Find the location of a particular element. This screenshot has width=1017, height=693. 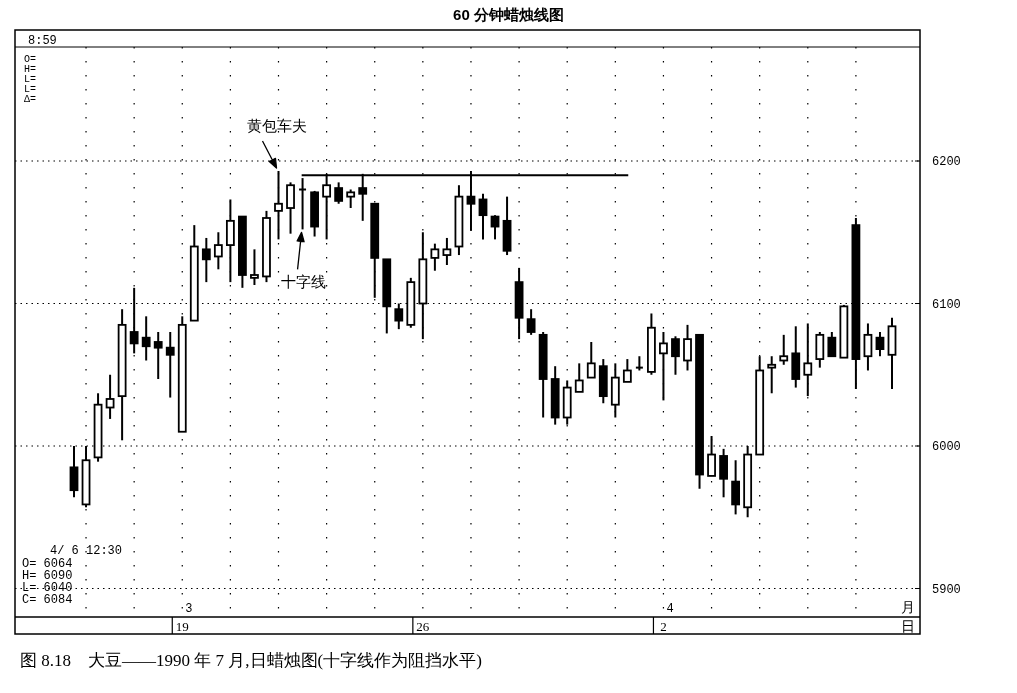

y-tick-label: 6200 is located at coordinates (946, 162).